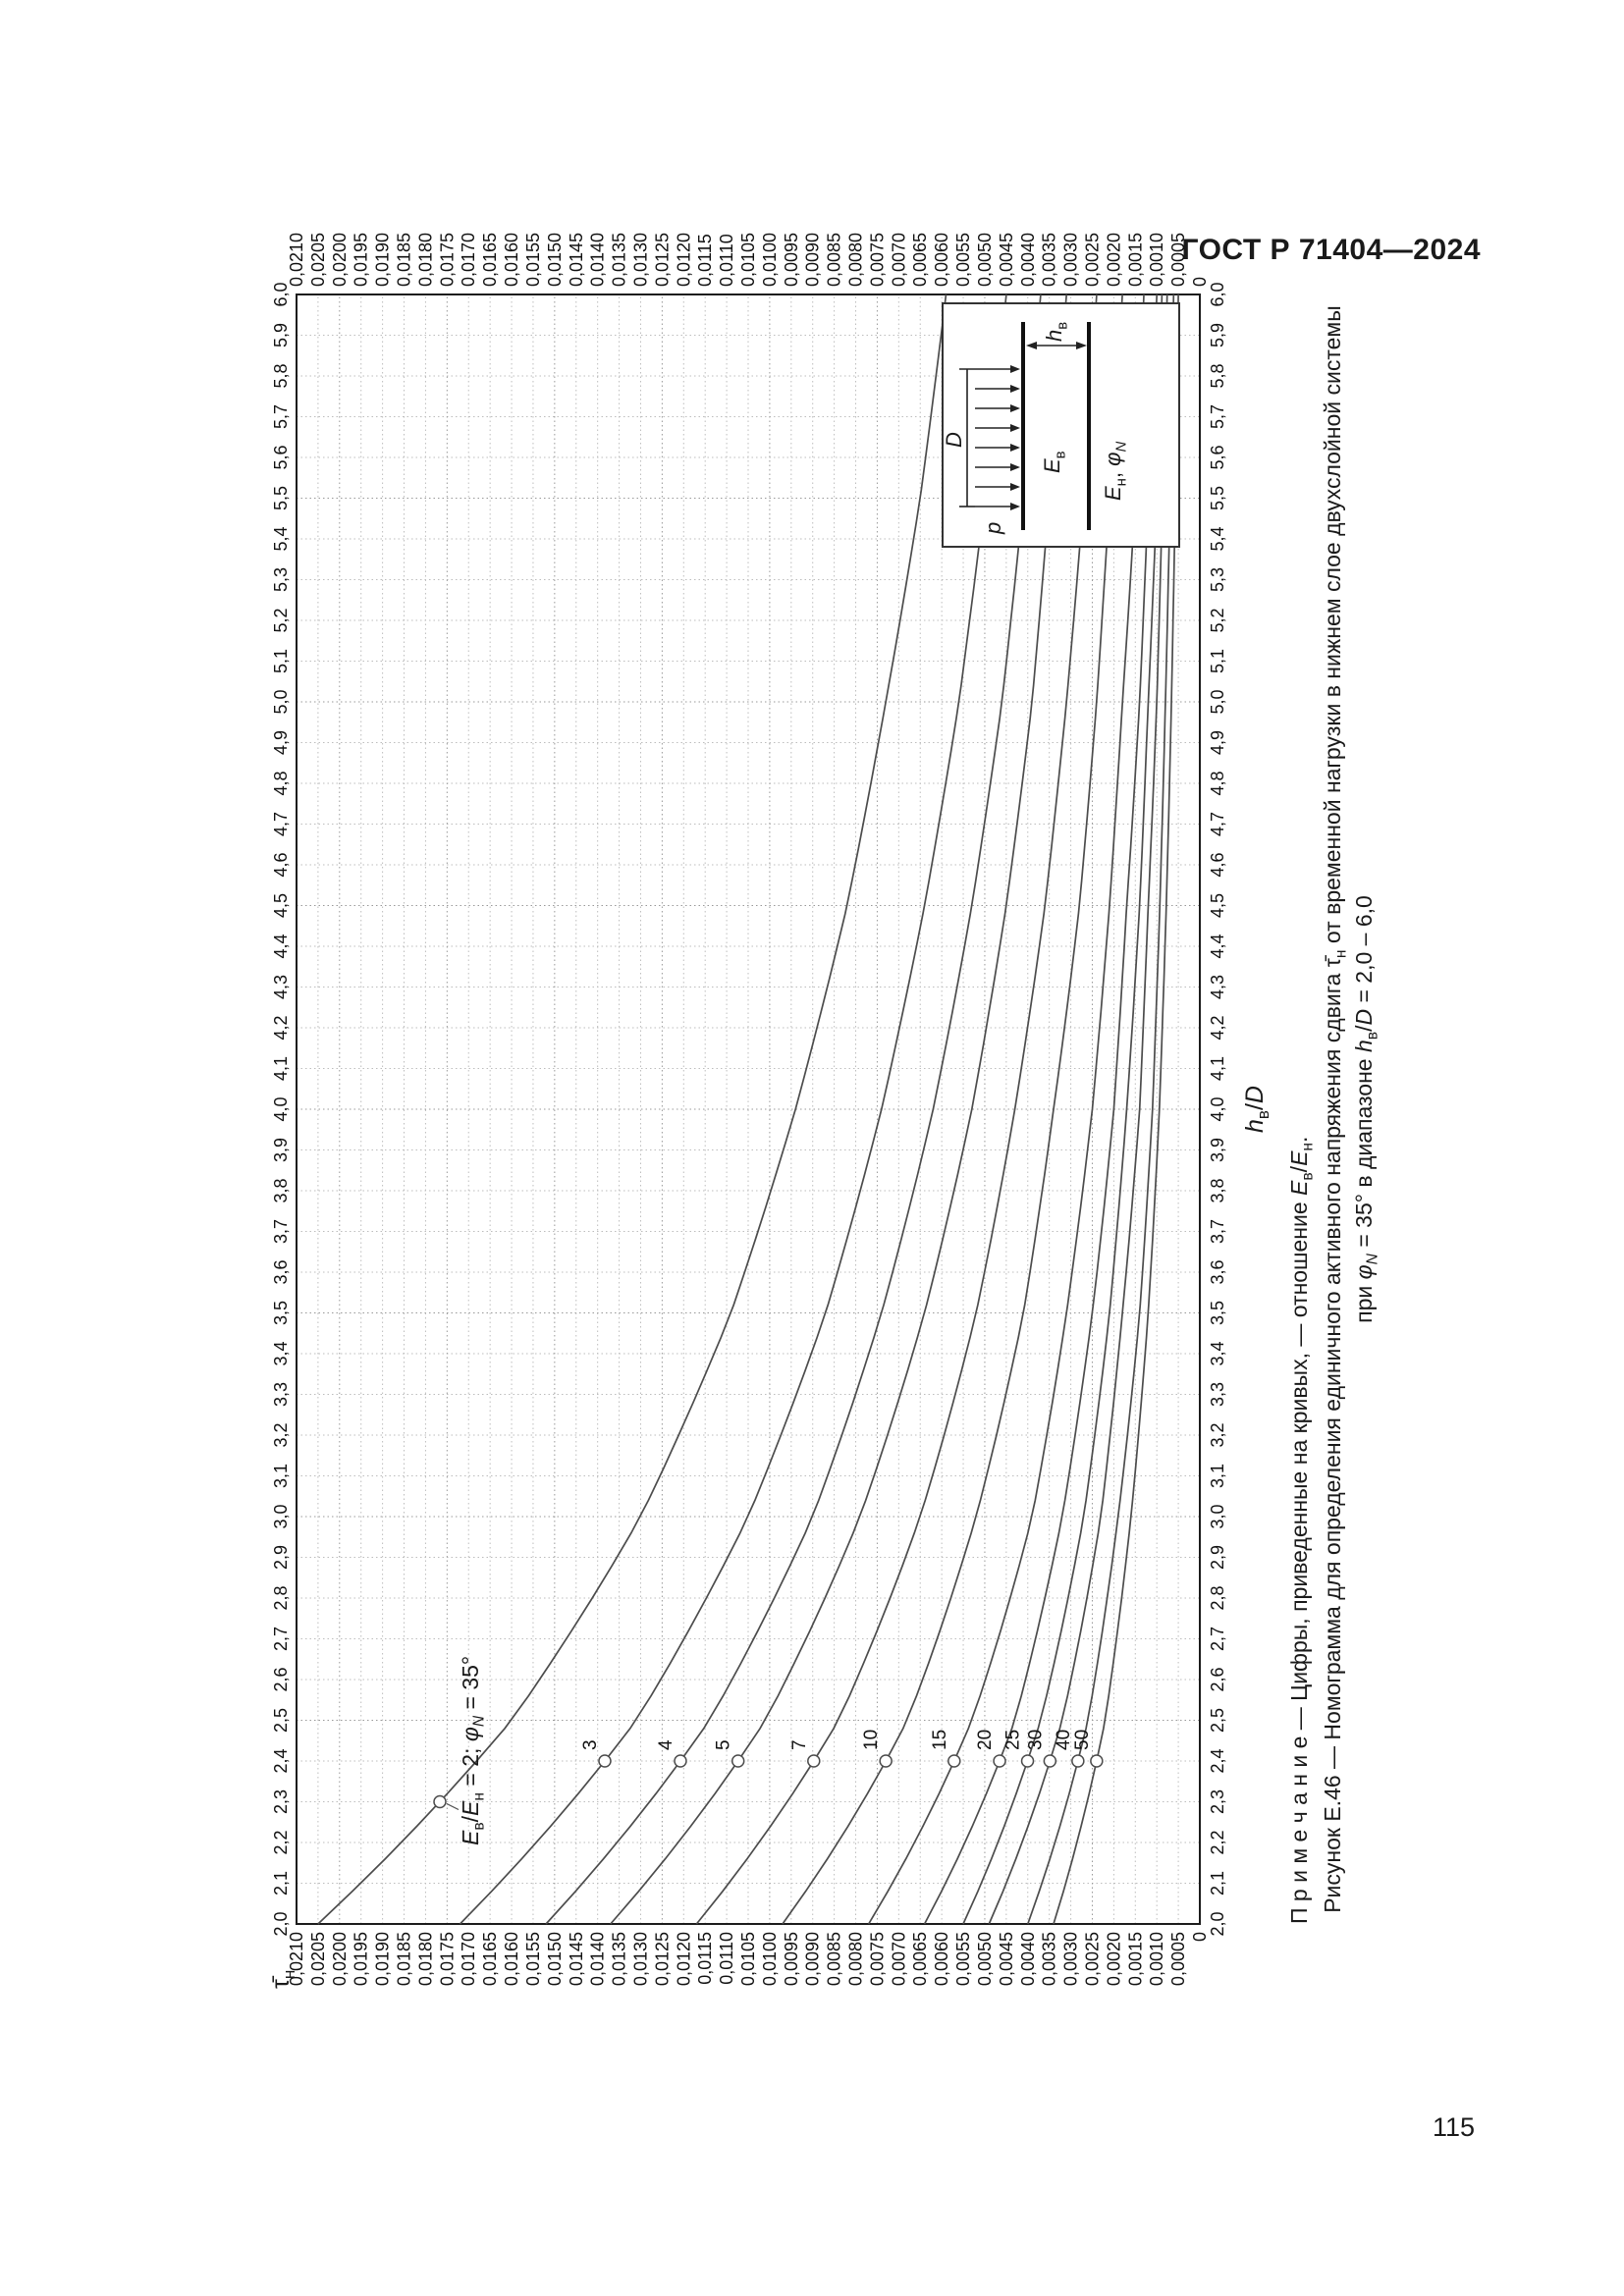 Image resolution: width=1624 pixels, height=2296 pixels. Describe the element at coordinates (281, 1476) in the screenshot. I see `x-tick-label-top: 3,1` at that location.